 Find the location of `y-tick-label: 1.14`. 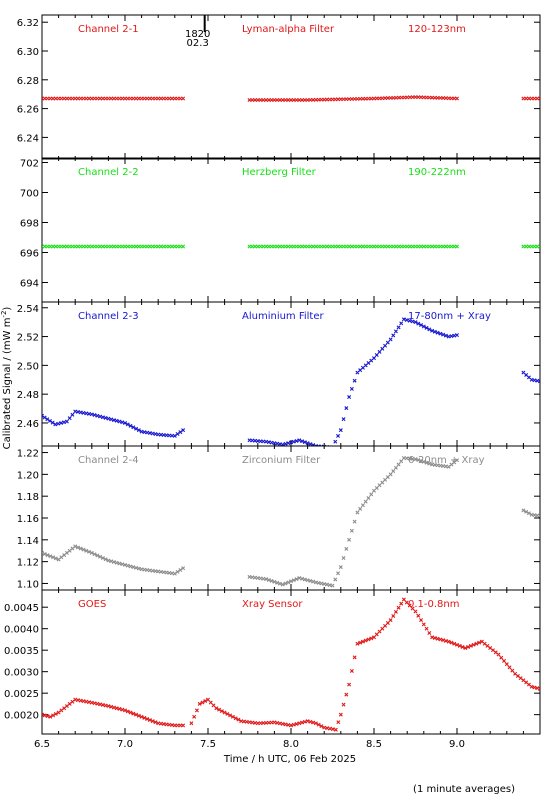

y-tick-label: 1.14 is located at coordinates (28, 541).